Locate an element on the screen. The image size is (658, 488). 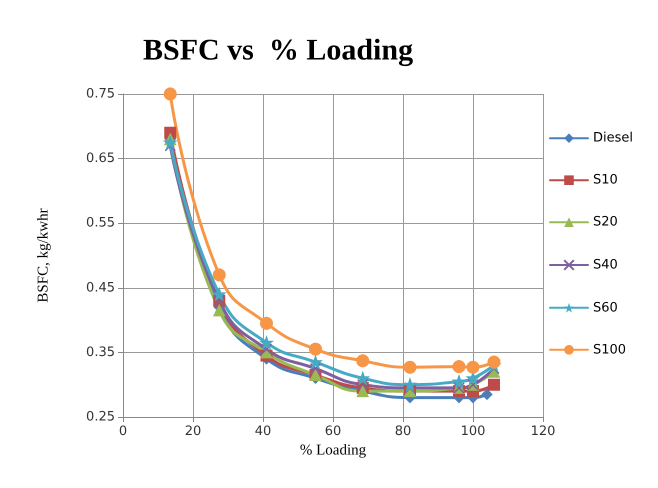
x-tick-label: 20 is located at coordinates (193, 431).